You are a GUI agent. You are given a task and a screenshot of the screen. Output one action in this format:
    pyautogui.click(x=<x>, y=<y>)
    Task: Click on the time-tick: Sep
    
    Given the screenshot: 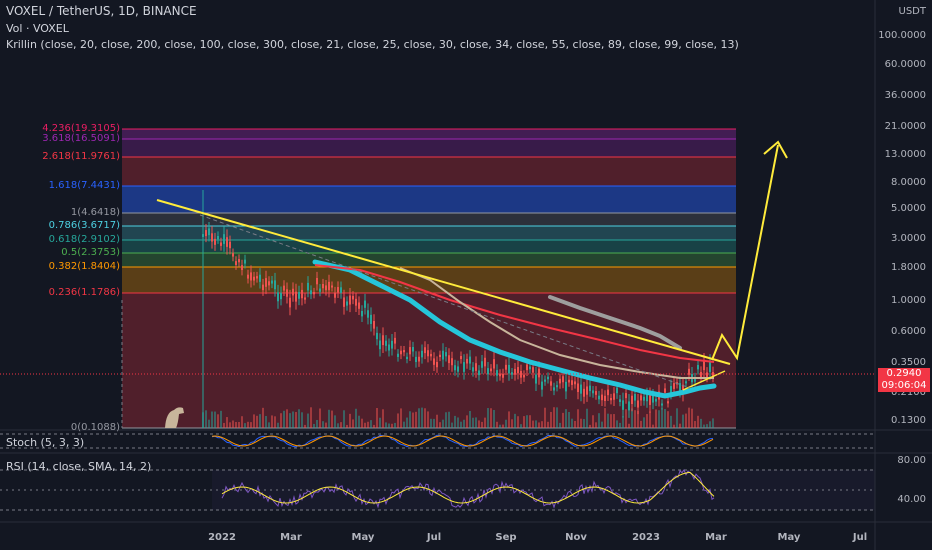 What is the action you would take?
    pyautogui.click(x=506, y=537)
    